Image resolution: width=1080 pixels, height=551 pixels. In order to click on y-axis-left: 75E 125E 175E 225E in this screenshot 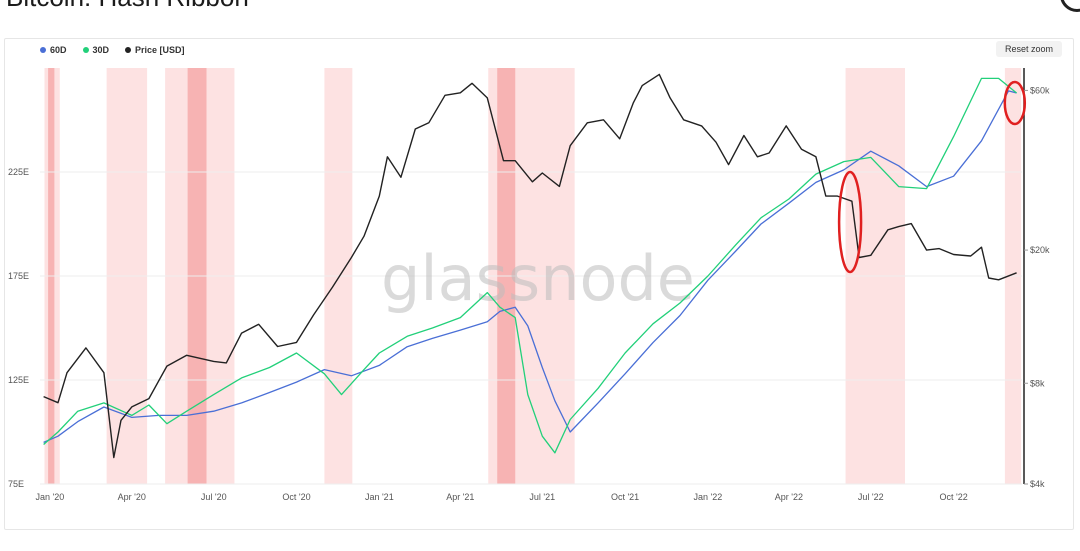, I will do `click(18, 328)`.